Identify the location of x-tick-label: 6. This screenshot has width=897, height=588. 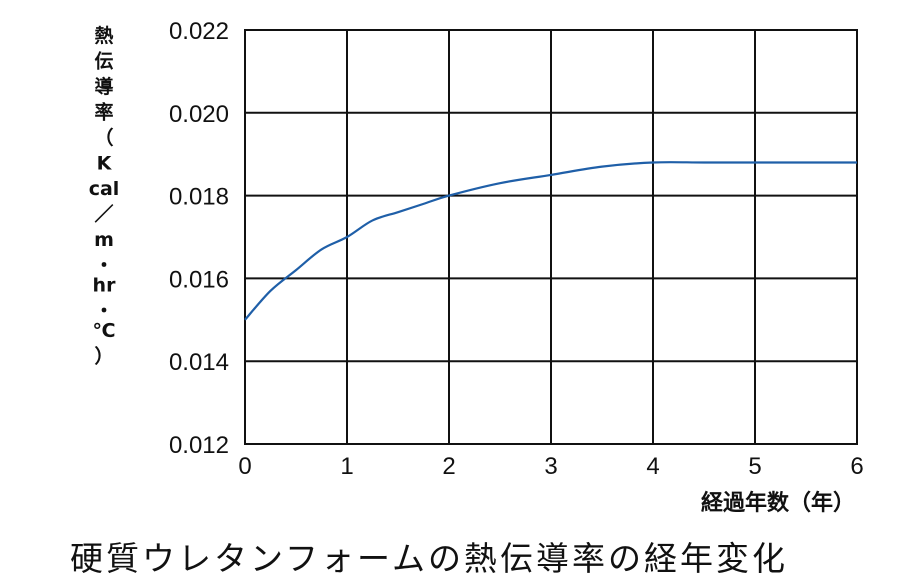
(856, 466).